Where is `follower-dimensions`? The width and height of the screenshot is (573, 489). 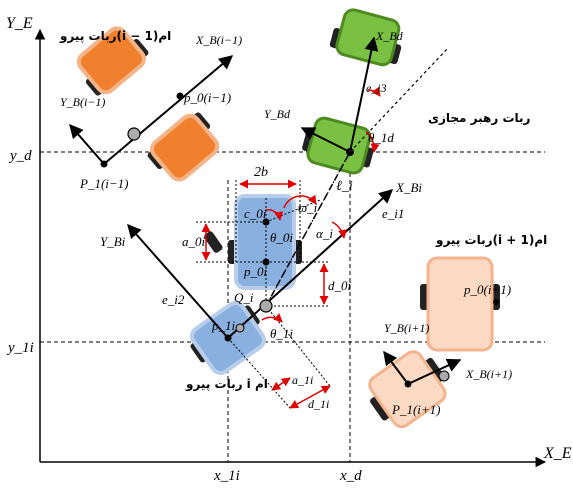 follower-dimensions is located at coordinates (274, 294).